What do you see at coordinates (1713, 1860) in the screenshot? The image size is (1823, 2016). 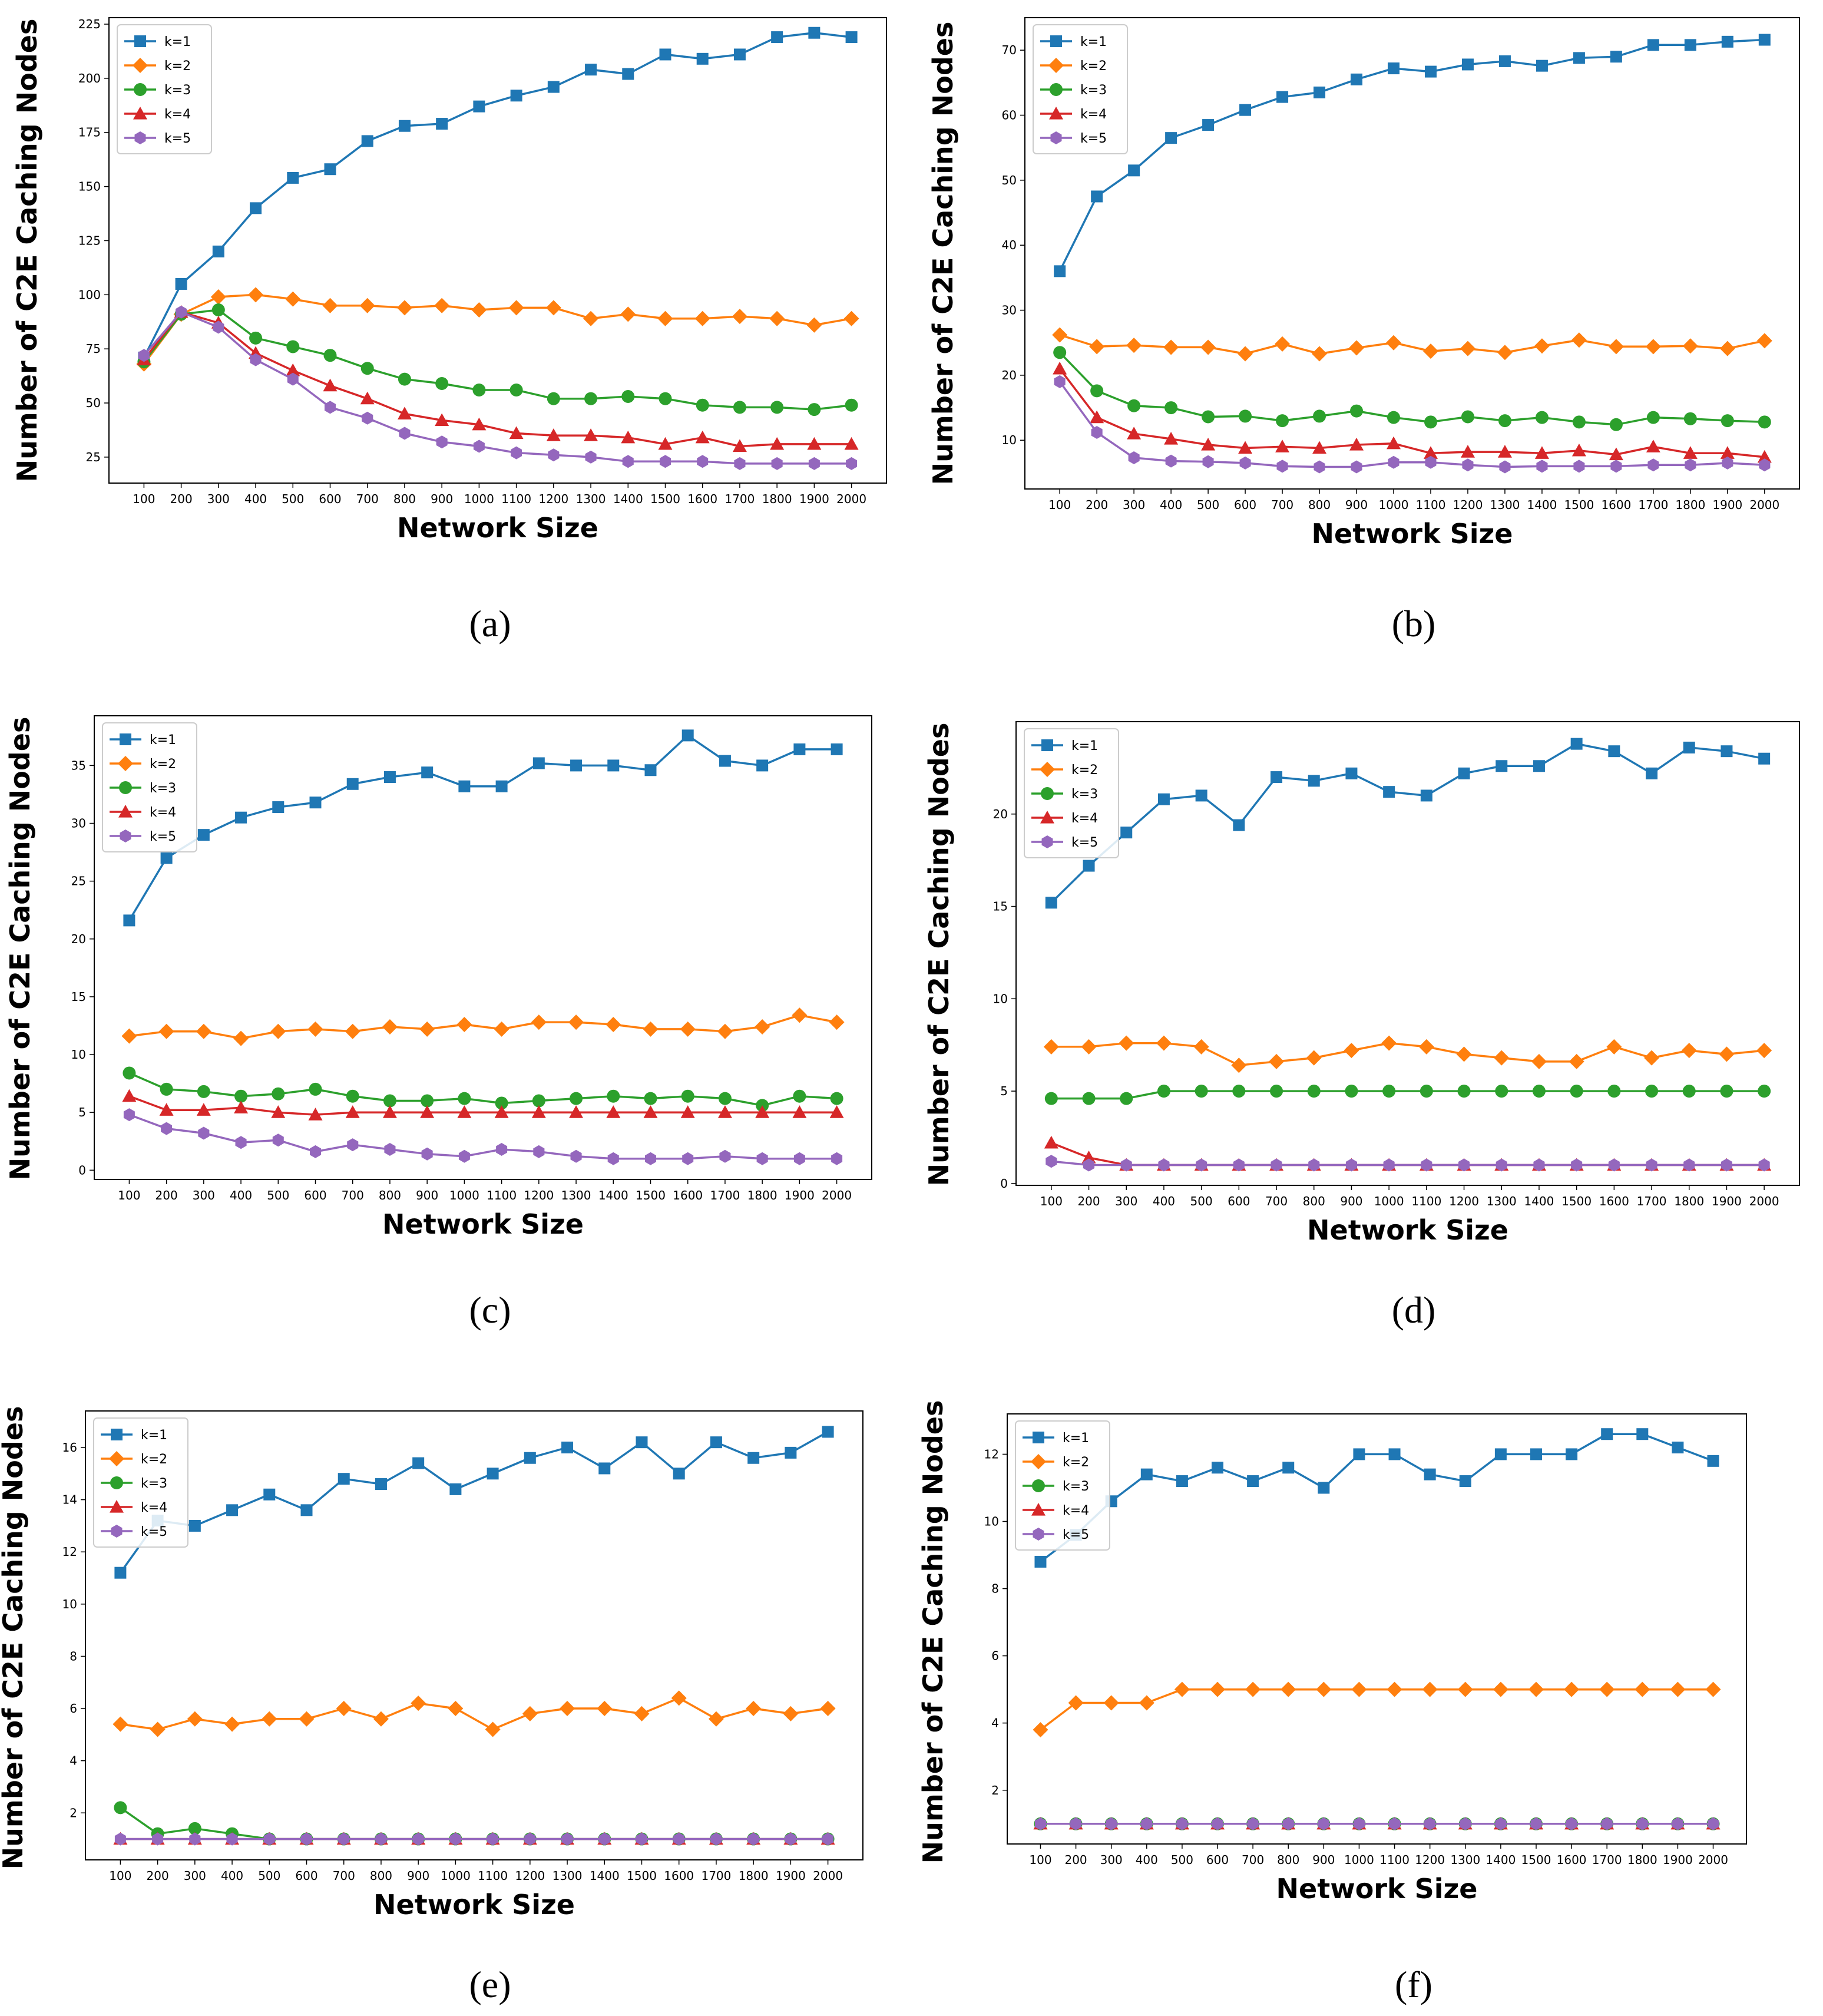 I see `x-tick-label: 2000` at bounding box center [1713, 1860].